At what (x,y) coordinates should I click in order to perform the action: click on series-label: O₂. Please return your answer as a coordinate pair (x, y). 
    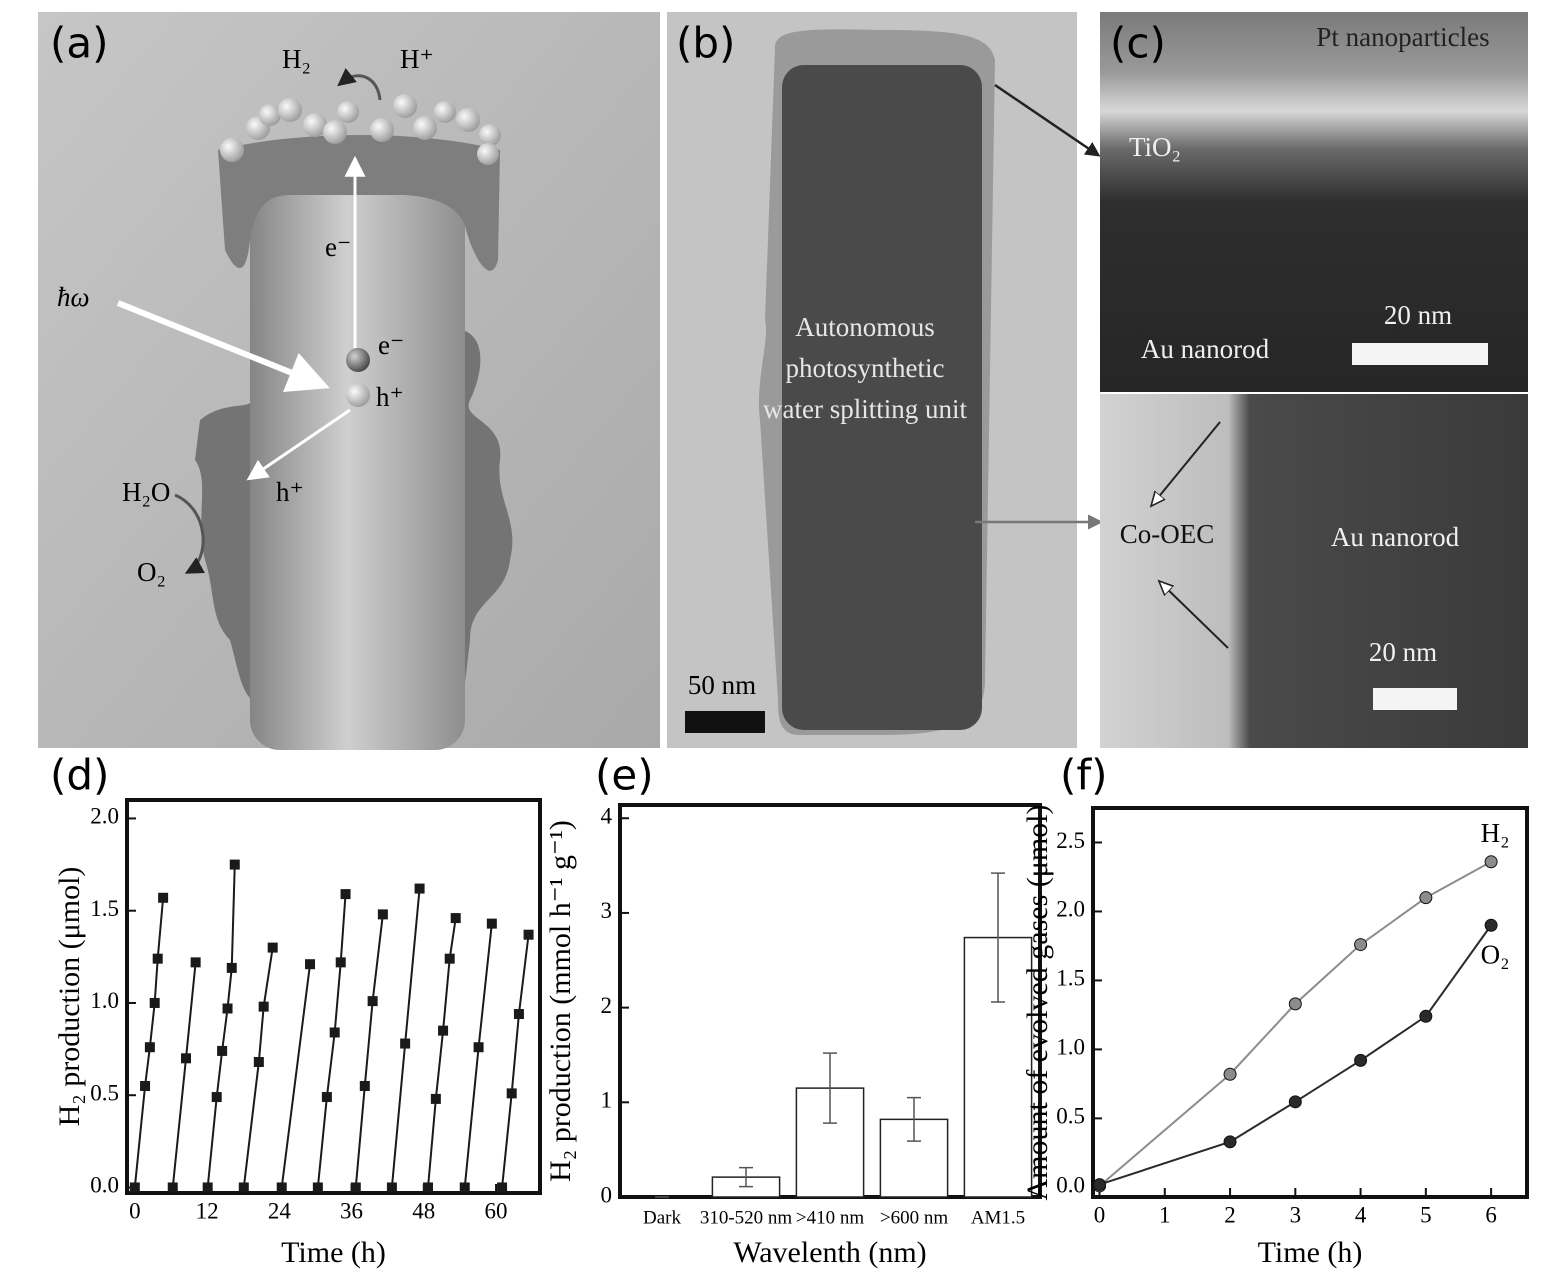
    Looking at the image, I should click on (1495, 954).